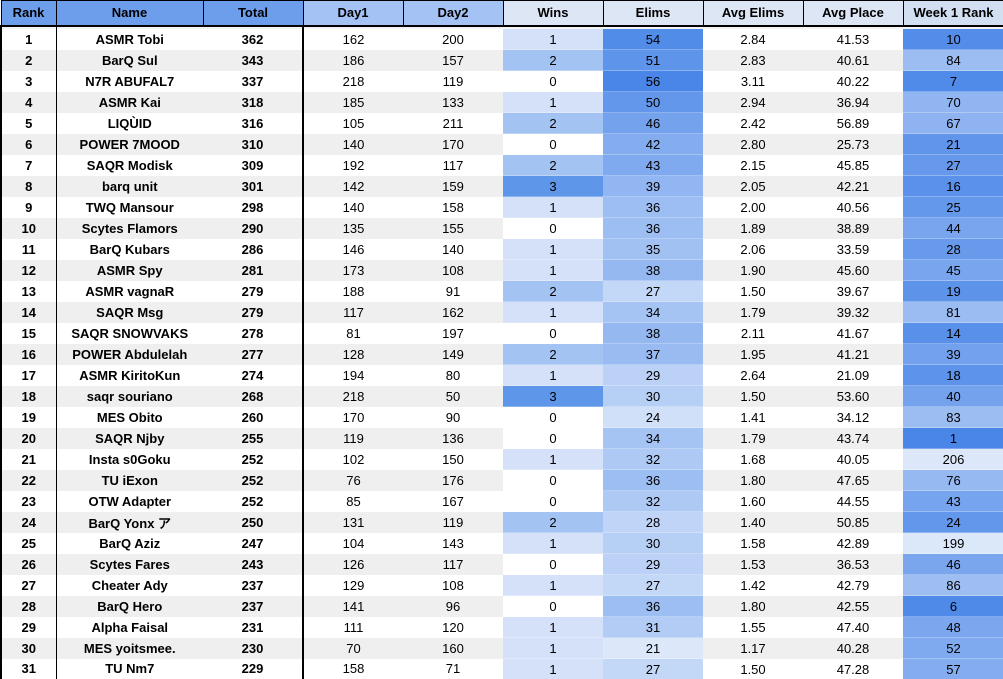 This screenshot has height=679, width=1003. I want to click on cell-elims: 30, so click(653, 543).